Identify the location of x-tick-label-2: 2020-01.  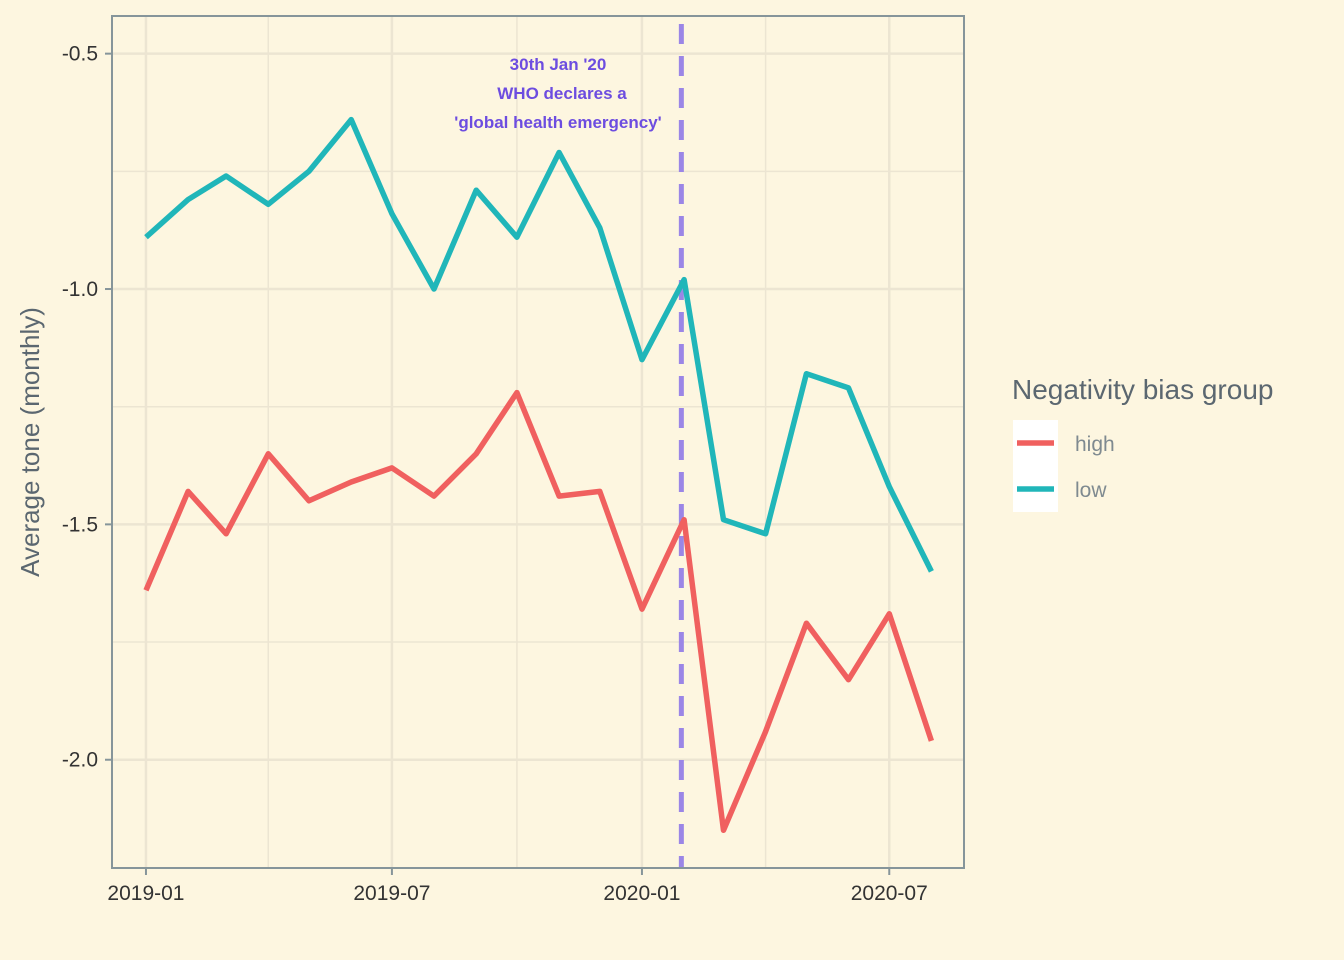
(641, 893).